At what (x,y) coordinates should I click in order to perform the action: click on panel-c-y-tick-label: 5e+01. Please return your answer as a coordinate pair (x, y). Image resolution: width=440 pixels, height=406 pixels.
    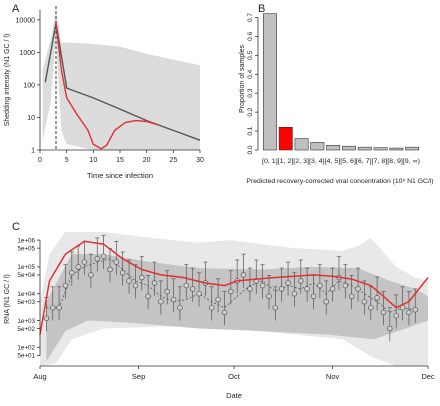
    Looking at the image, I should click on (26, 356).